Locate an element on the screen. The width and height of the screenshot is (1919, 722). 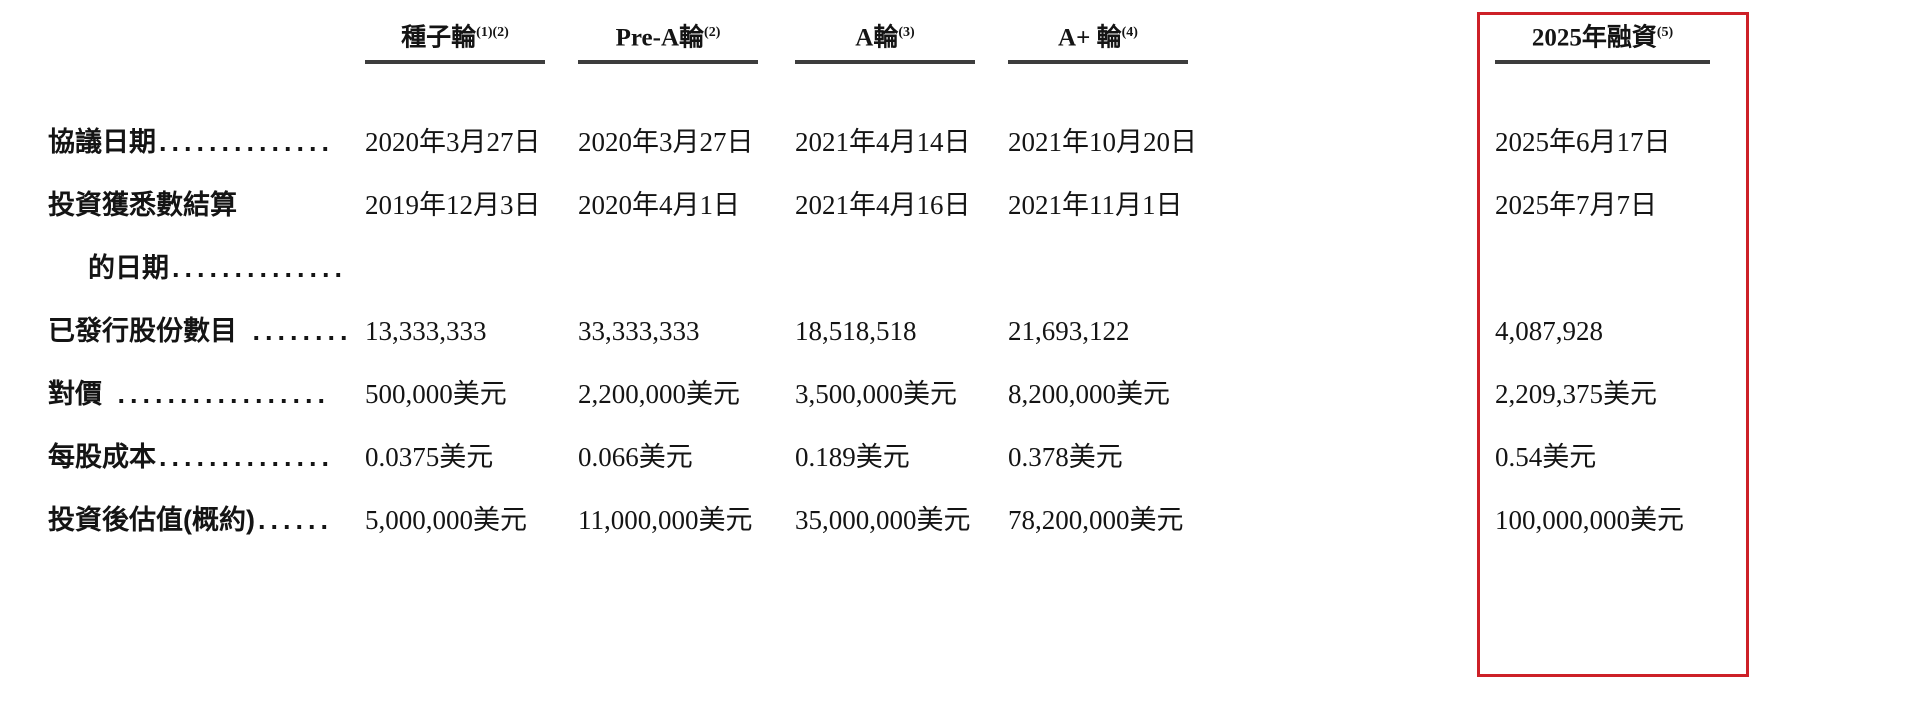
column-header-label: 種子輪 is located at coordinates (439, 38).